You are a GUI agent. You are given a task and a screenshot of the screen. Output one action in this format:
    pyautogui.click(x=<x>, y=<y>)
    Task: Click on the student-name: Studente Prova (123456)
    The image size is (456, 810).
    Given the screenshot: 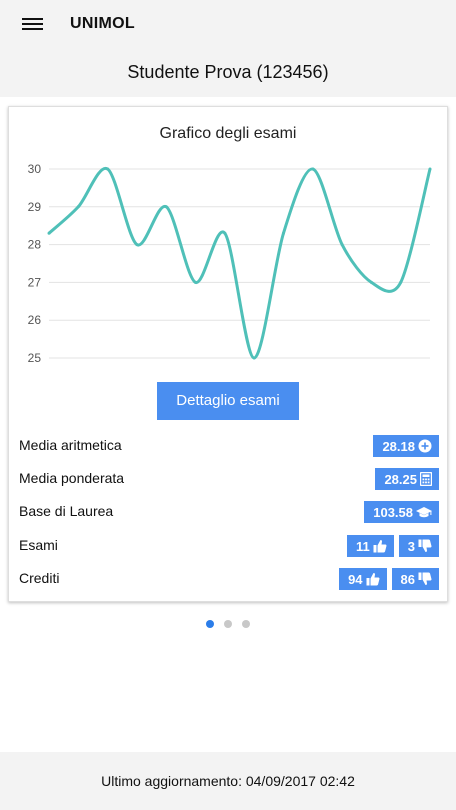 What is the action you would take?
    pyautogui.click(x=228, y=72)
    